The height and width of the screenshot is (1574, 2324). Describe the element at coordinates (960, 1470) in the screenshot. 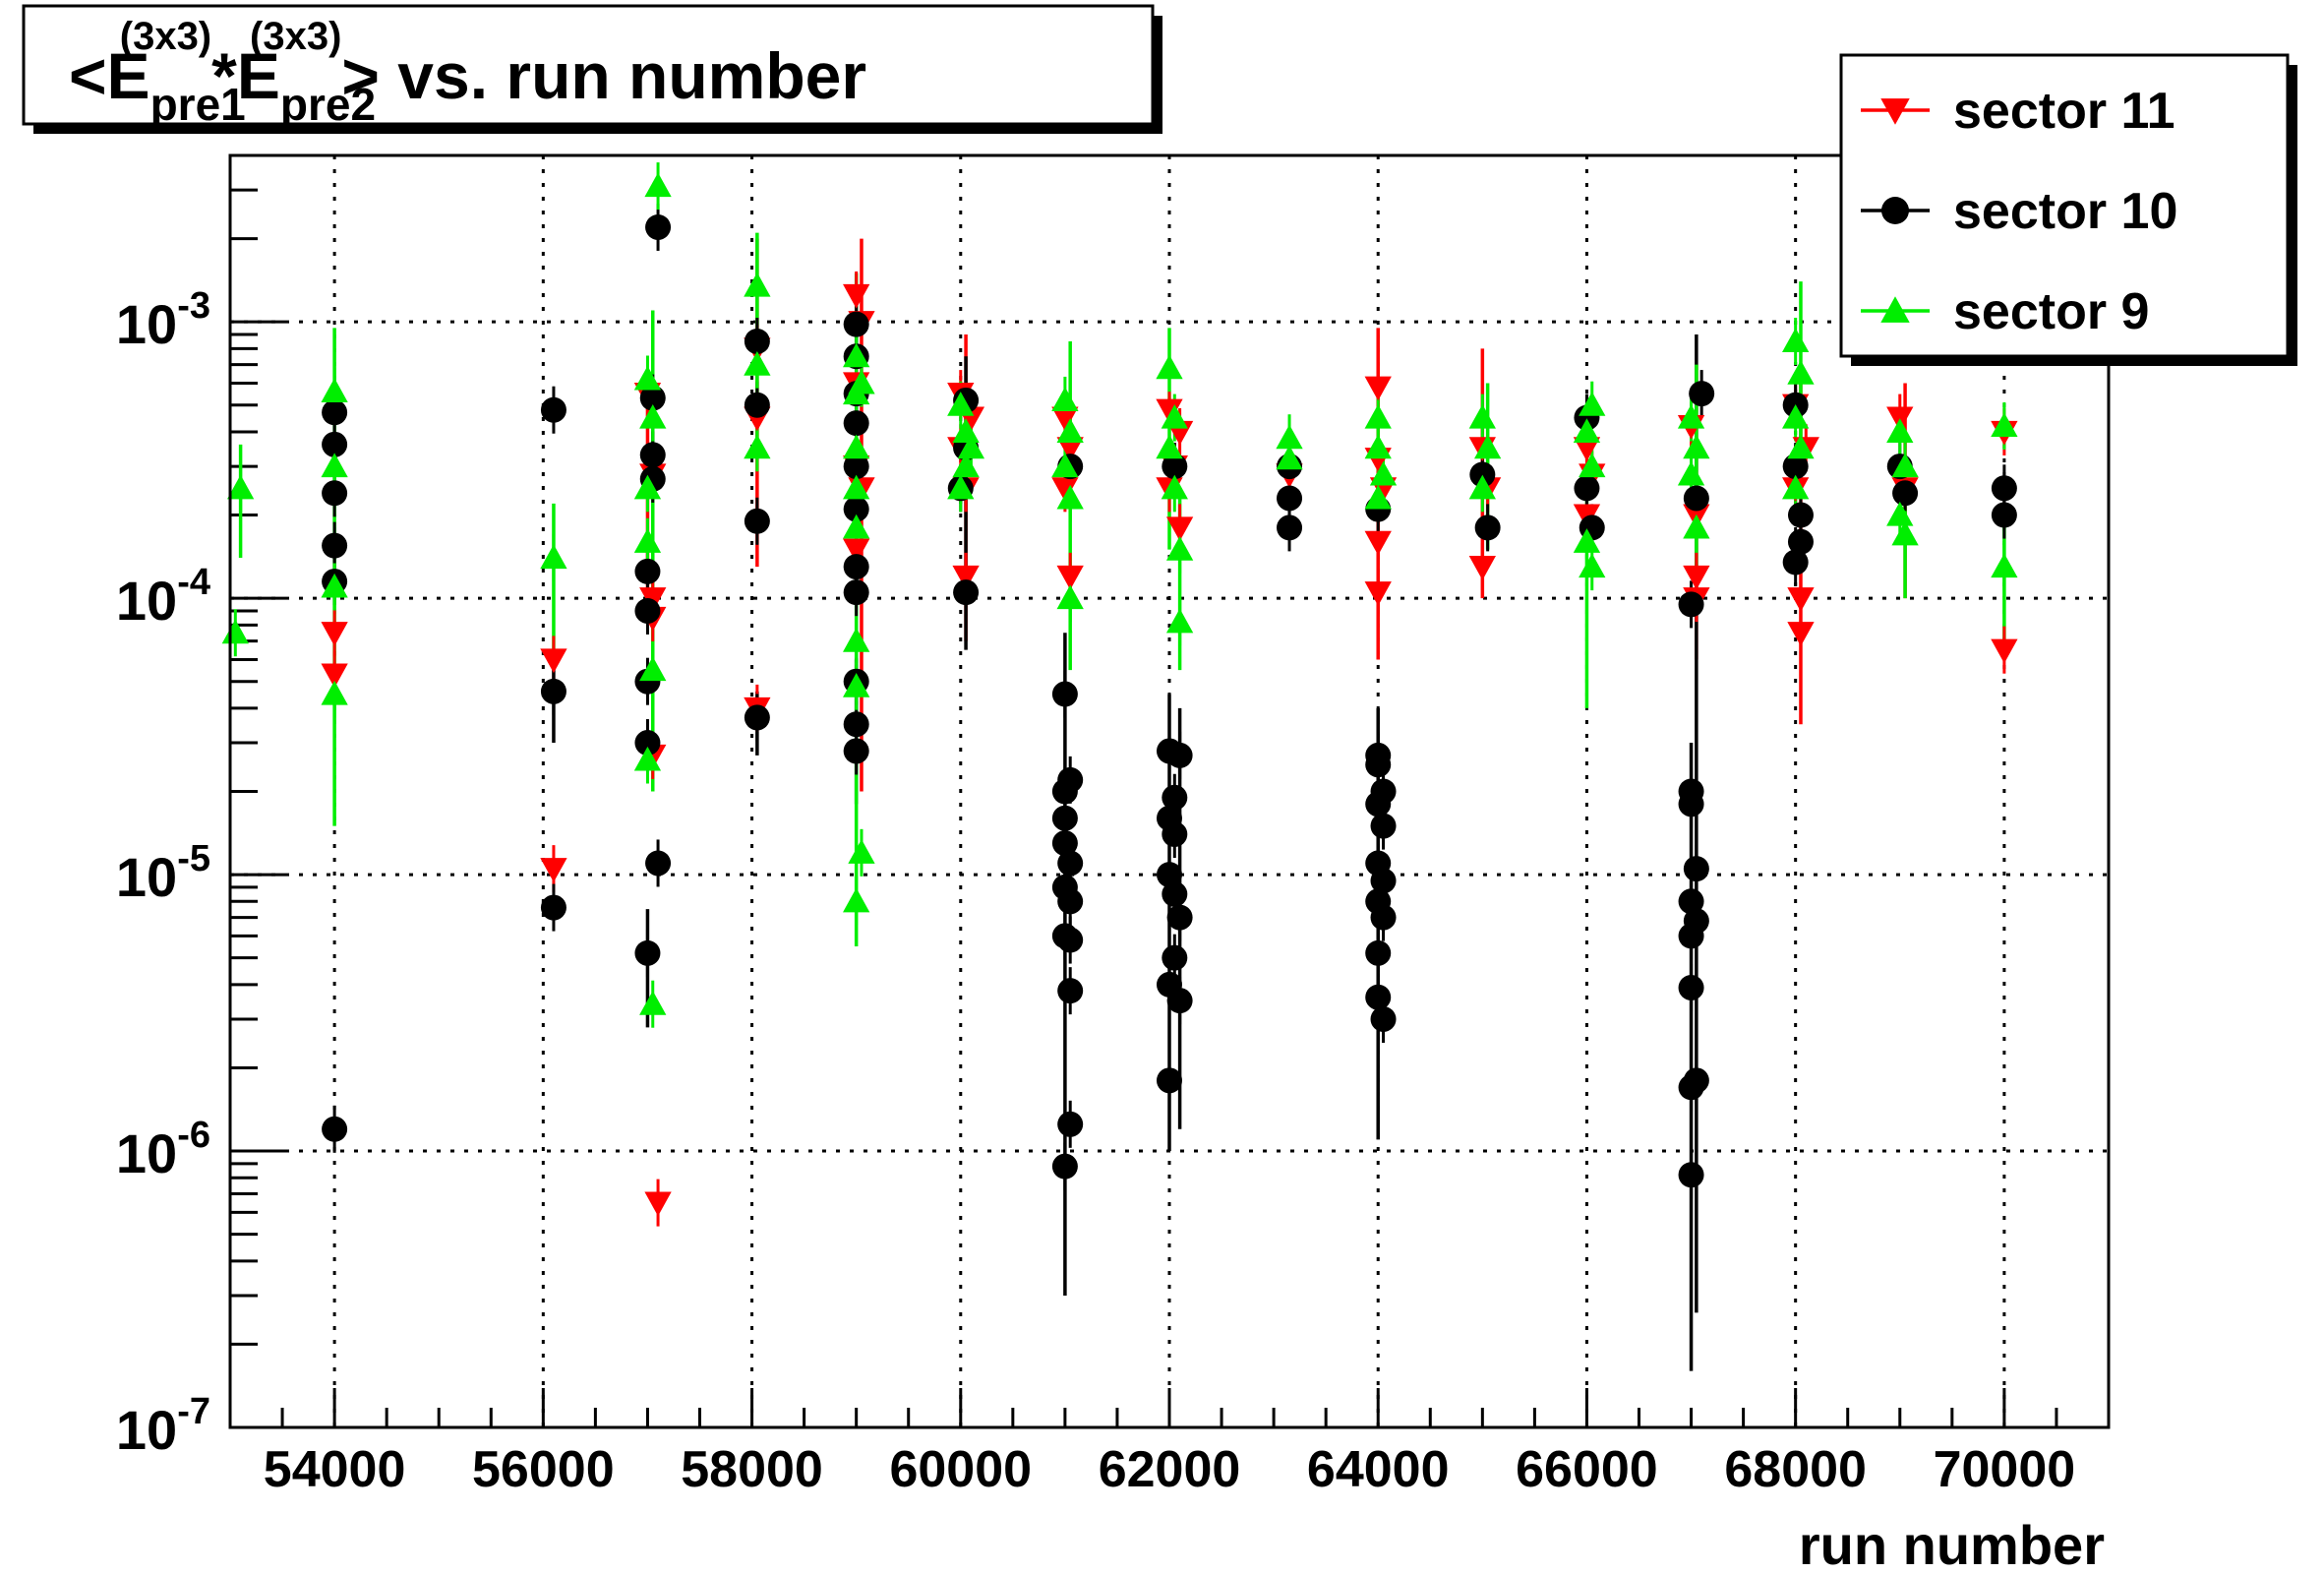

I see `x-tick-label: 60000` at that location.